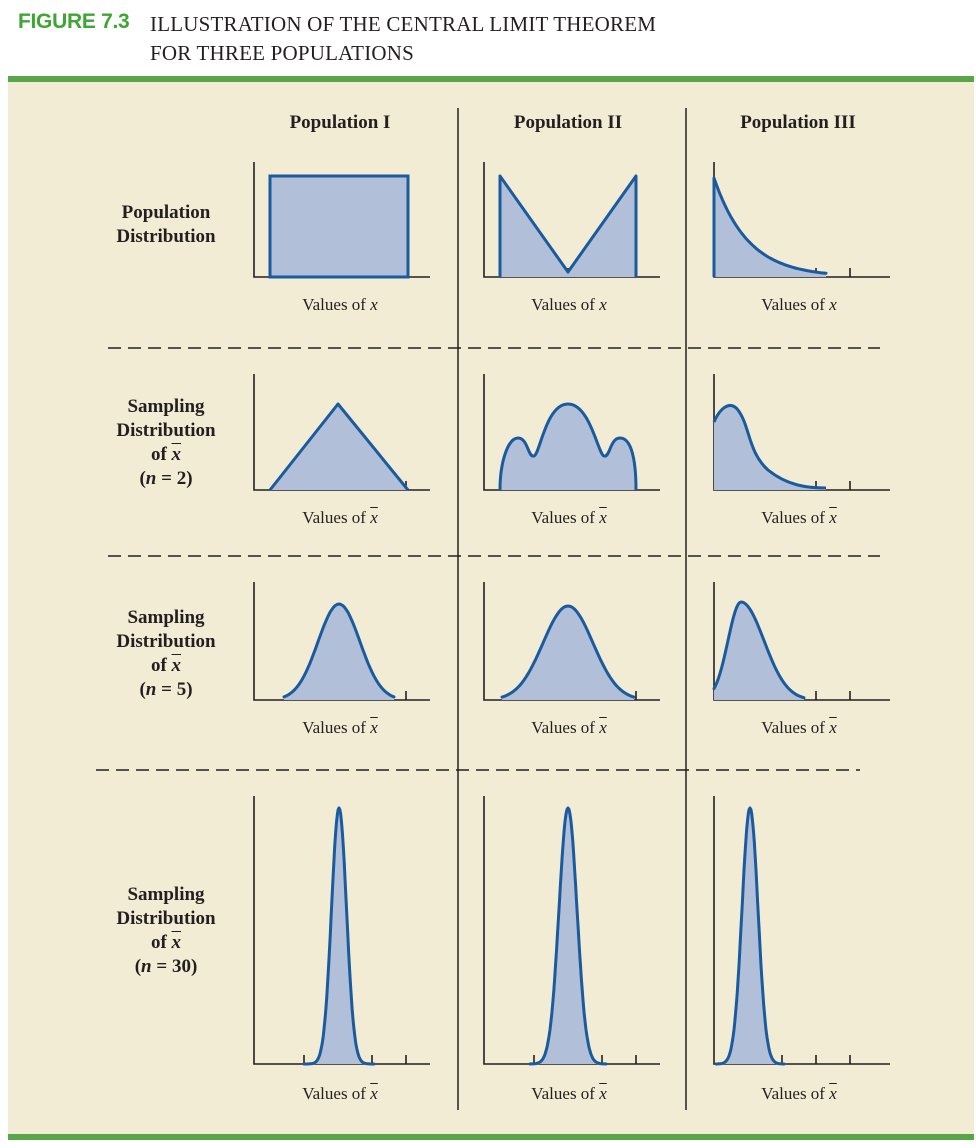 This screenshot has height=1148, width=976. Describe the element at coordinates (166, 478) in the screenshot. I see `row-label-2-line4: (n = 2)` at that location.